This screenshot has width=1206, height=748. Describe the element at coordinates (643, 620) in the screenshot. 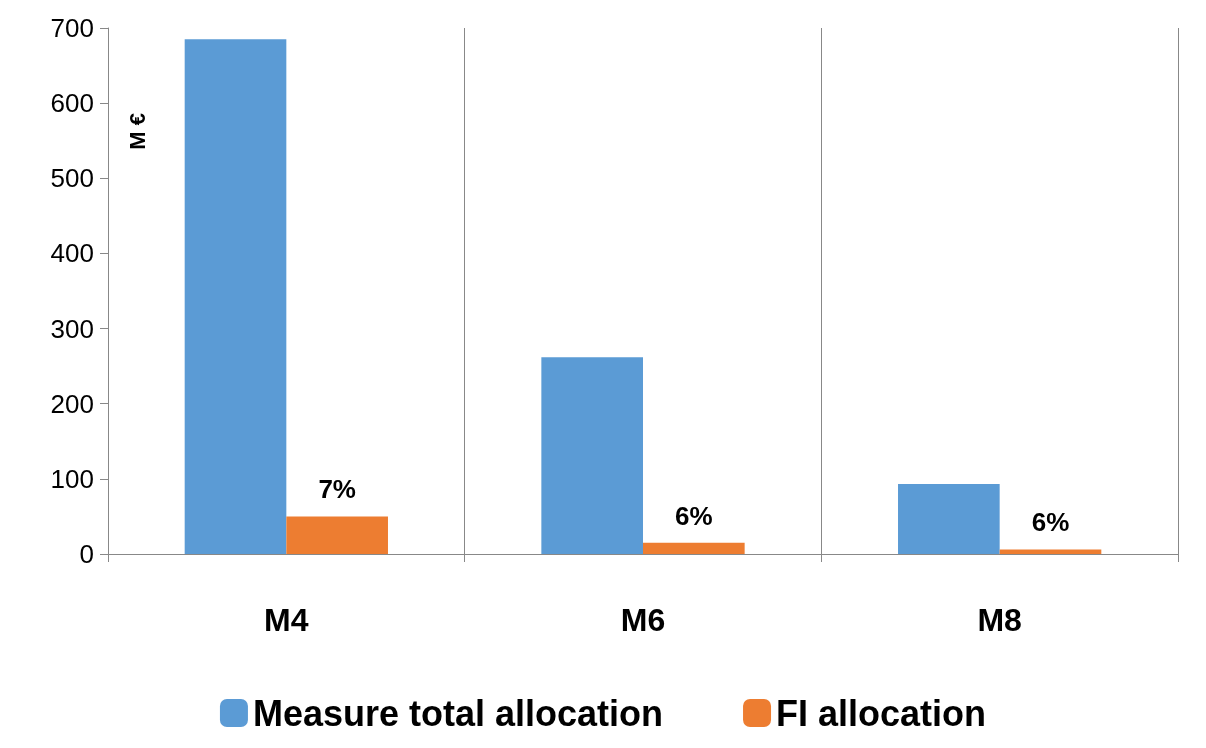

I see `x-tick-label: M6` at that location.